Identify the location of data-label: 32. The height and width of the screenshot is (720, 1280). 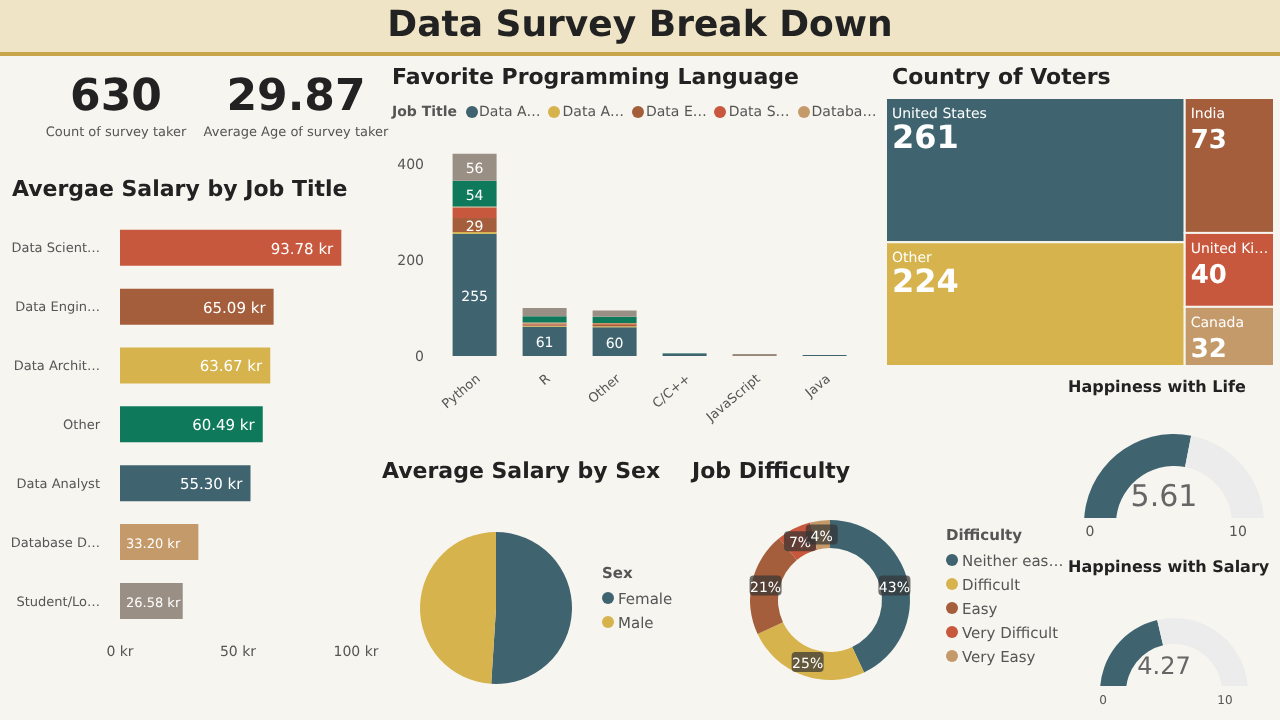
(1208, 349).